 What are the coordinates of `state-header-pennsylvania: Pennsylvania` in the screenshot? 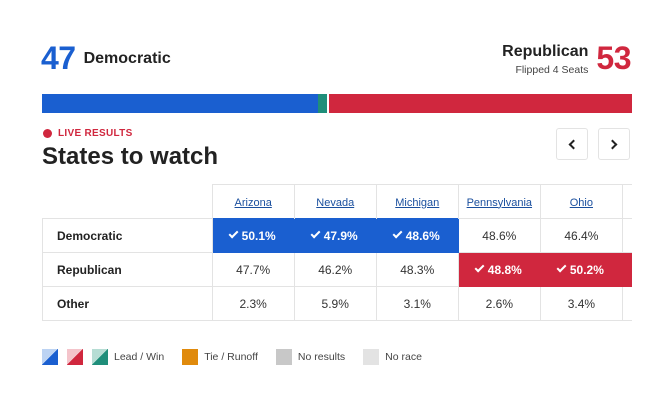 It's located at (499, 201).